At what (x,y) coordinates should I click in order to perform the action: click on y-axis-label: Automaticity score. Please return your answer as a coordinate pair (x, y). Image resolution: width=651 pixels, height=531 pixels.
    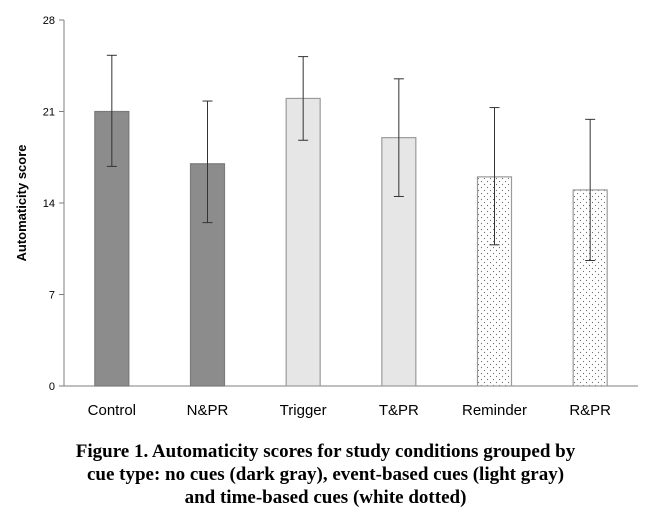
    Looking at the image, I should click on (21, 202).